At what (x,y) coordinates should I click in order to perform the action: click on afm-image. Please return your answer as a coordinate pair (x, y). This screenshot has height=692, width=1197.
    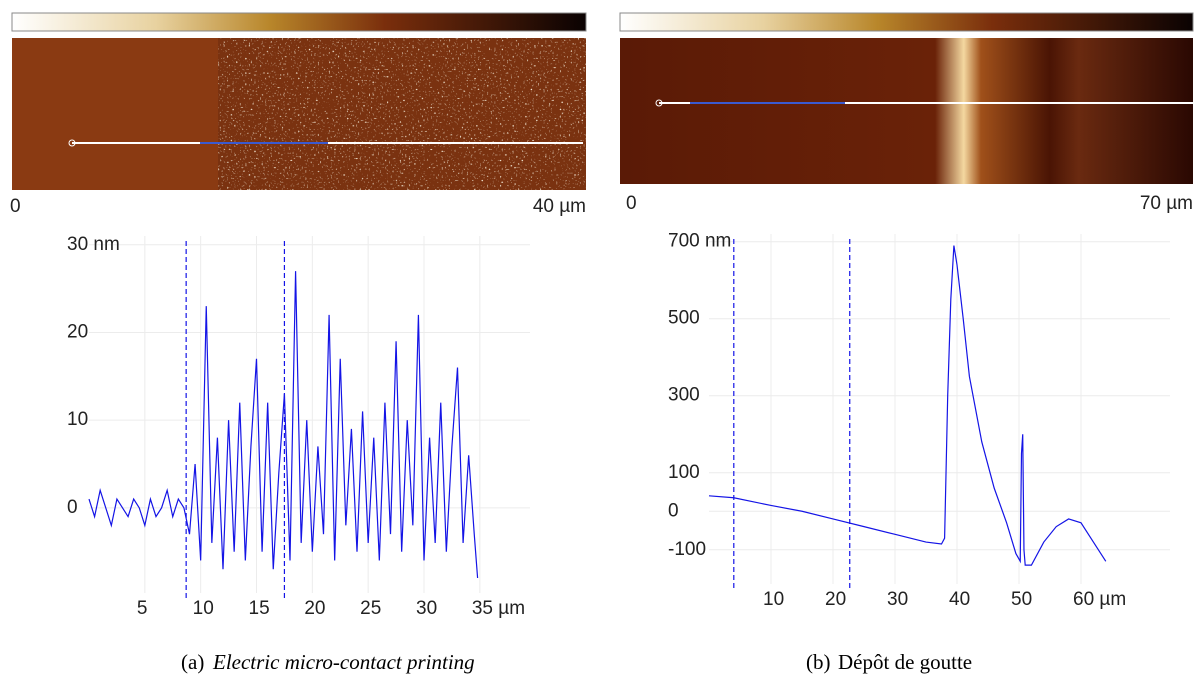
    Looking at the image, I should click on (906, 111).